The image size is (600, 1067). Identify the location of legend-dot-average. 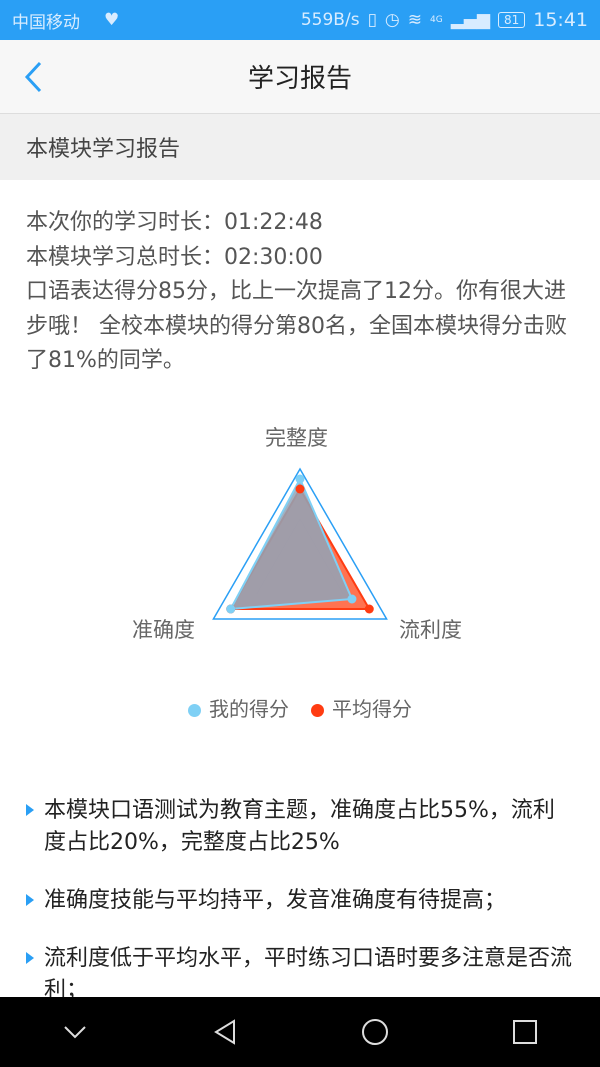
(317, 710).